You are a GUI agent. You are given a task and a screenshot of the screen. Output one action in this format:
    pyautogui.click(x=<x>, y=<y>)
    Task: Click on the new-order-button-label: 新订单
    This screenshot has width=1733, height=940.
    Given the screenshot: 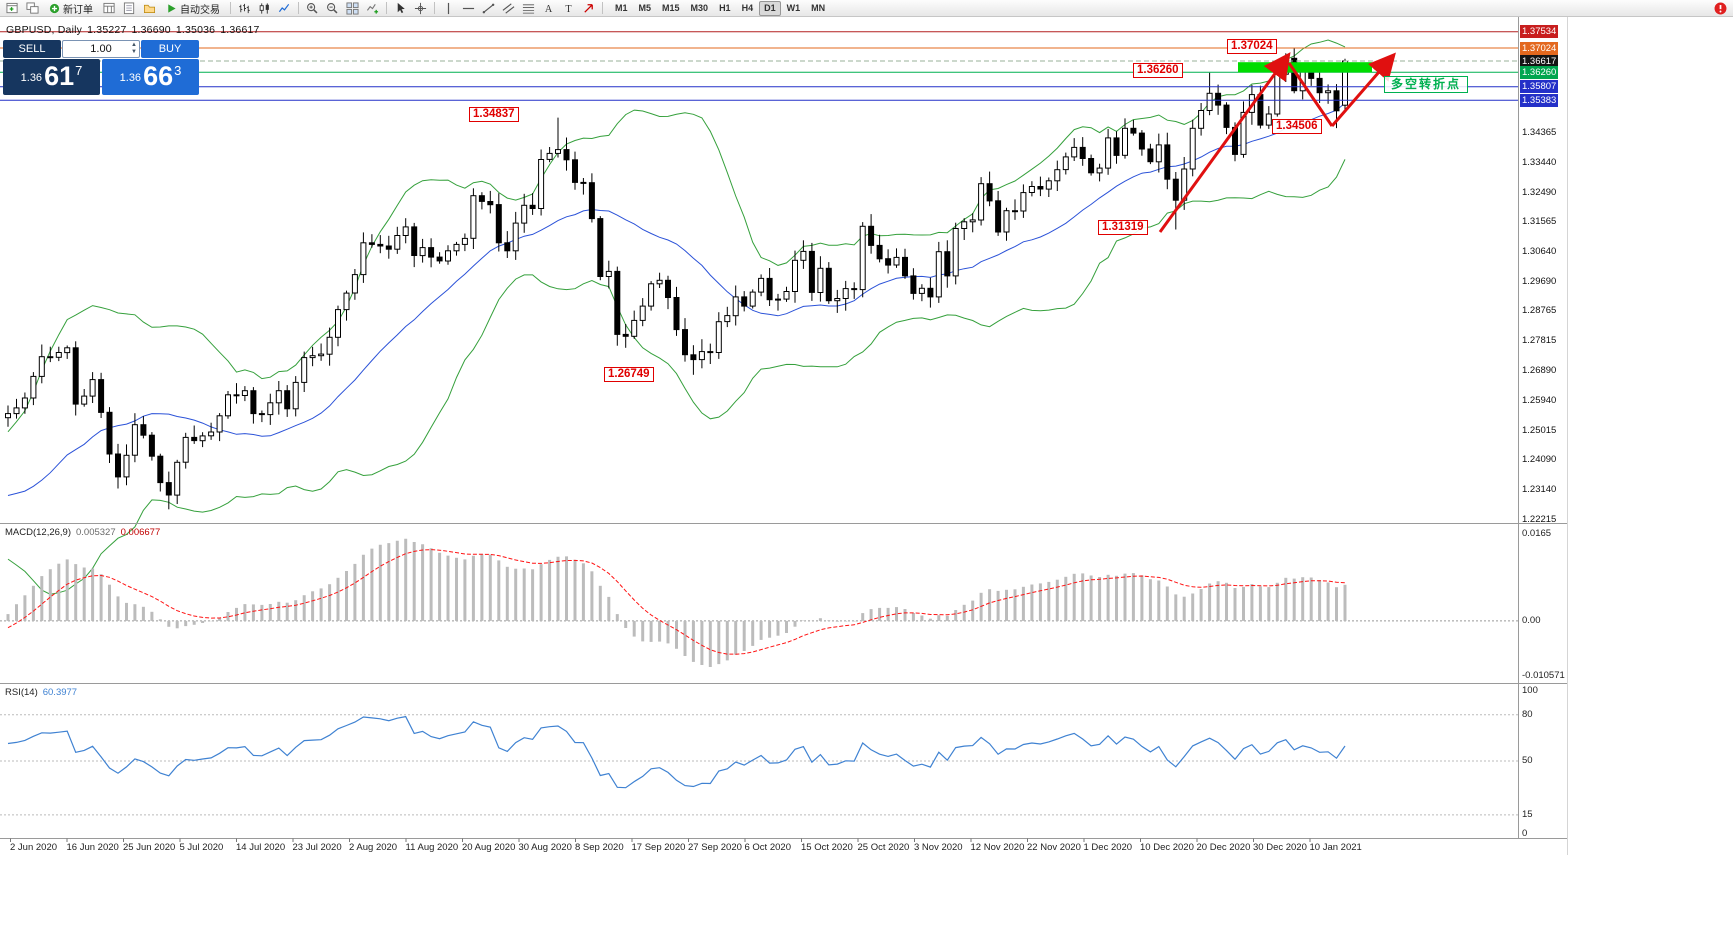 What is the action you would take?
    pyautogui.click(x=78, y=10)
    